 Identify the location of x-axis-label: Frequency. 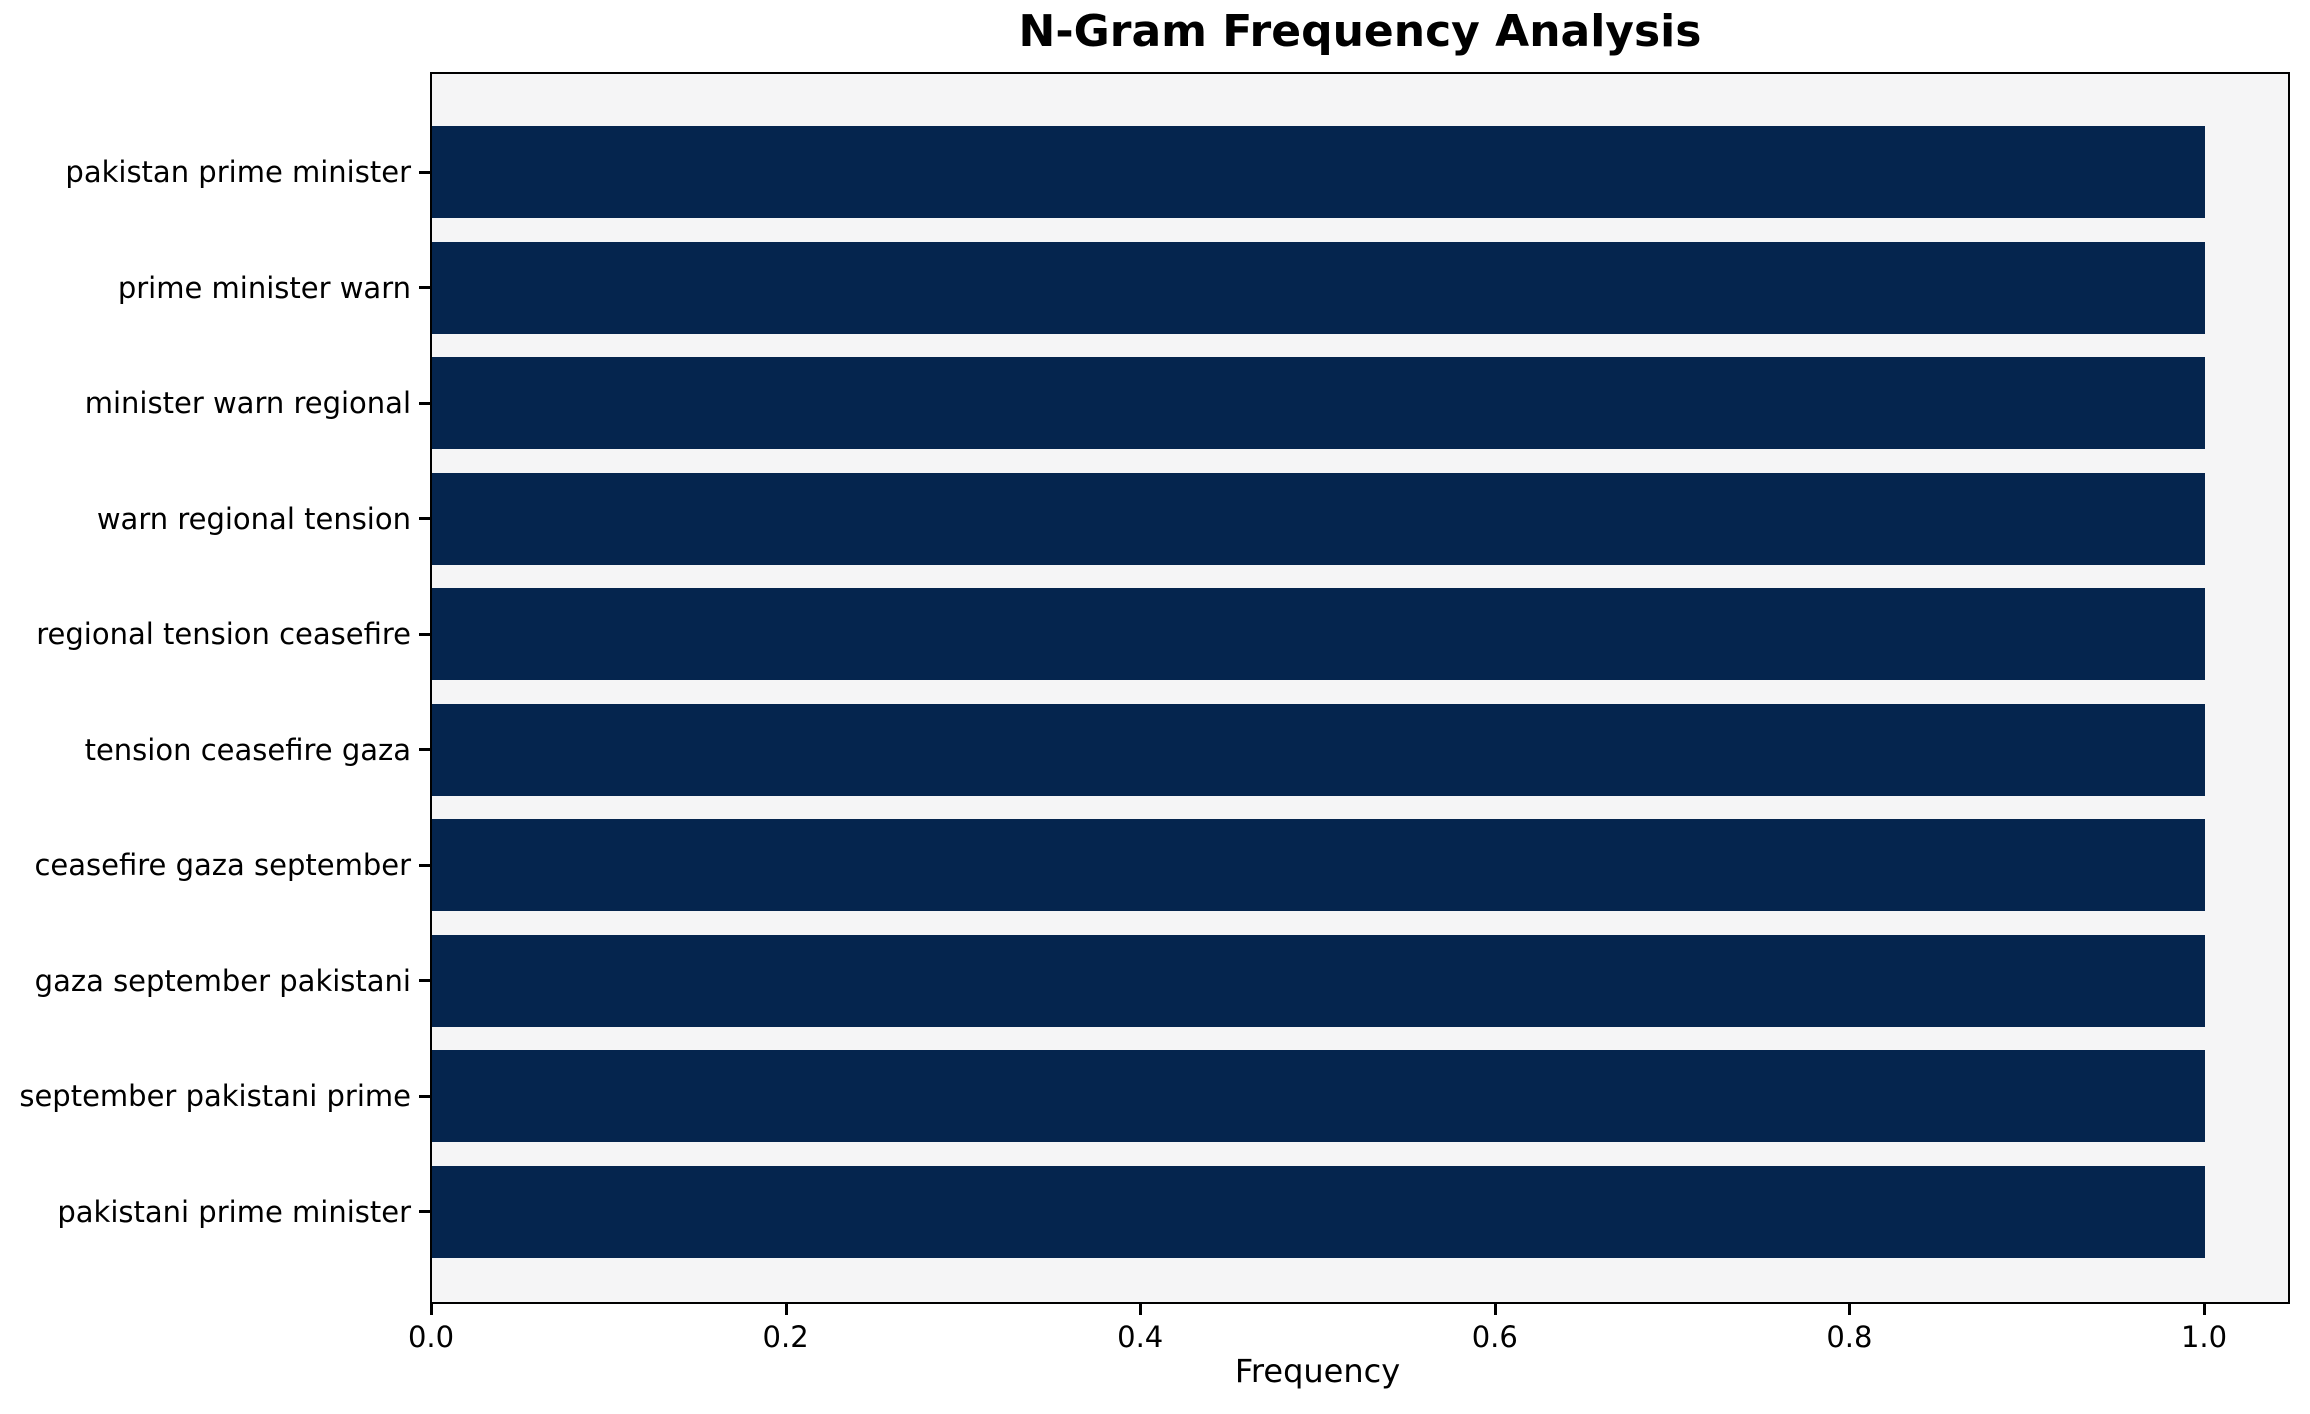
(1317, 1371).